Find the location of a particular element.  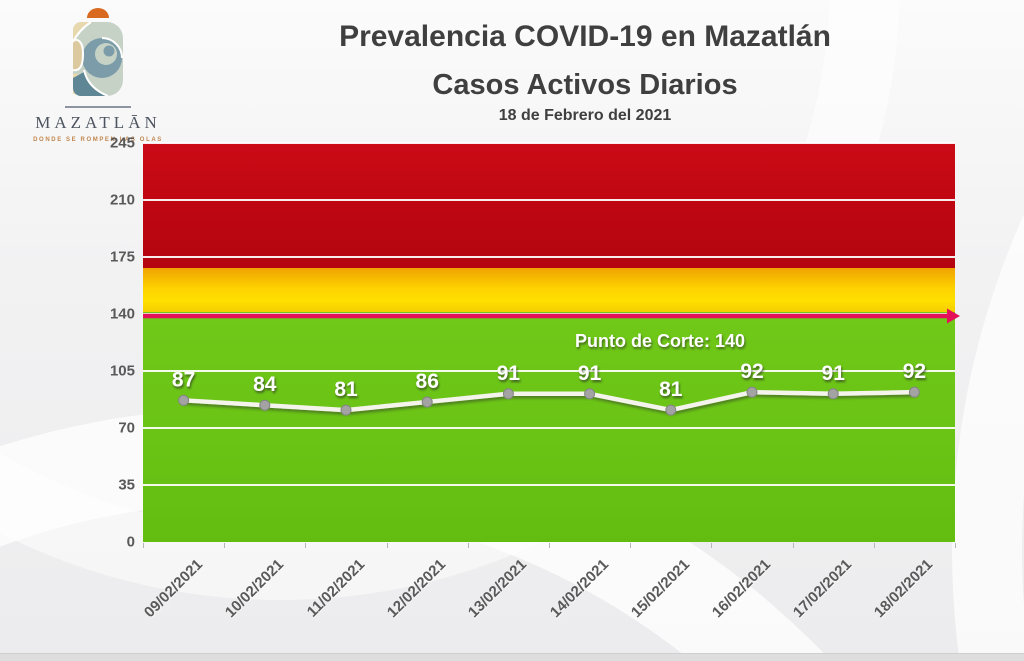

x-tick-label: 15/02/2021 is located at coordinates (660, 589).